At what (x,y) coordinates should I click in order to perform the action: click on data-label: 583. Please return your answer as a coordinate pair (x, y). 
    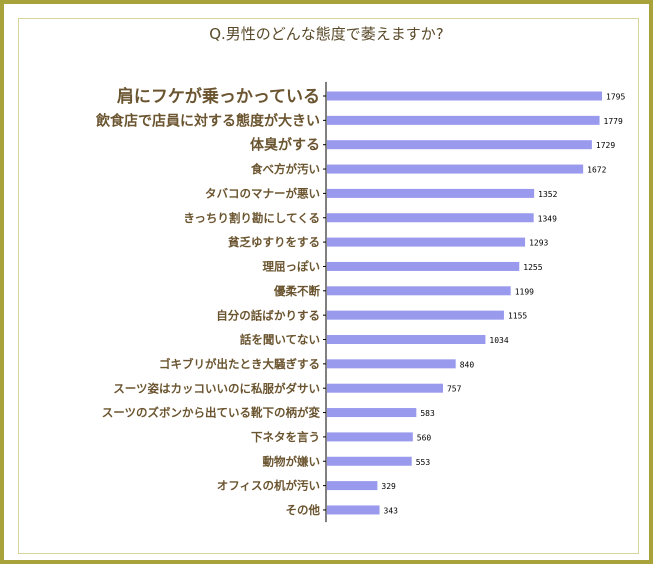
    Looking at the image, I should click on (427, 413).